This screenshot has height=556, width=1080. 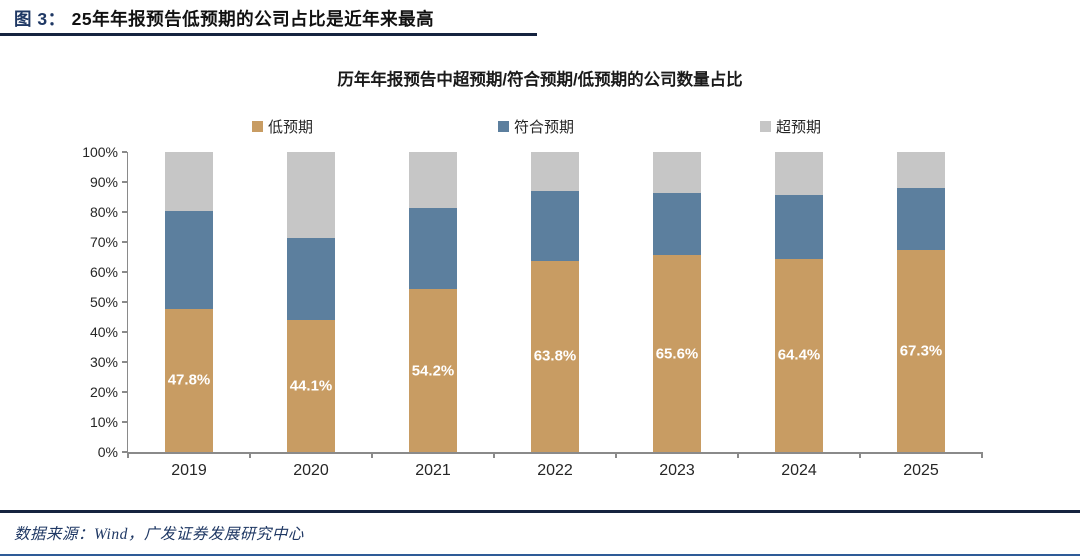 I want to click on bar-segment-低预期-2025, so click(x=921, y=351).